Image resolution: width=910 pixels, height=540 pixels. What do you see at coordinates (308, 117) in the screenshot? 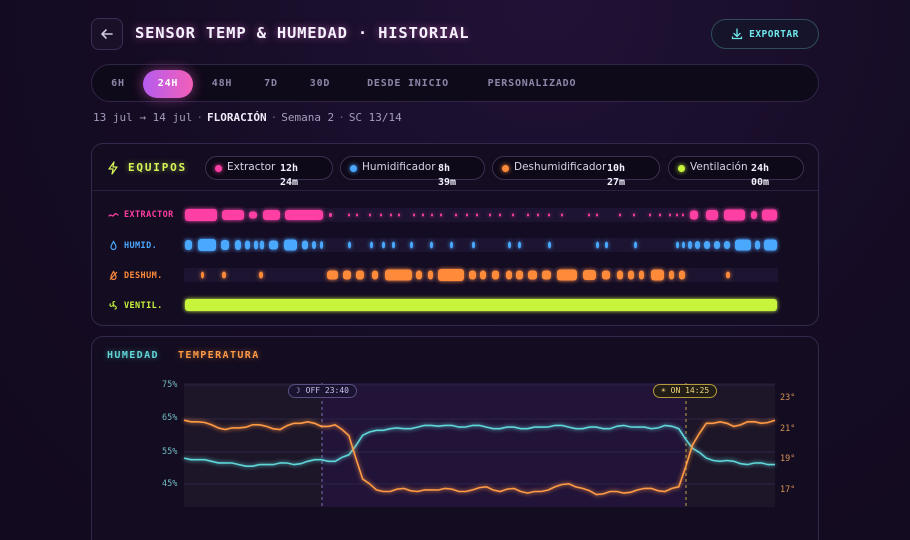
I see `week-label: Semana 2` at bounding box center [308, 117].